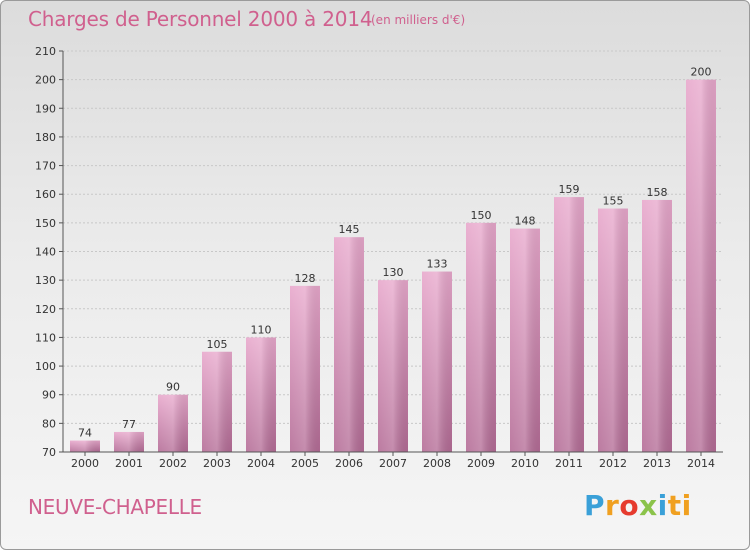 This screenshot has width=750, height=550. I want to click on x-tick-label: 2014, so click(701, 463).